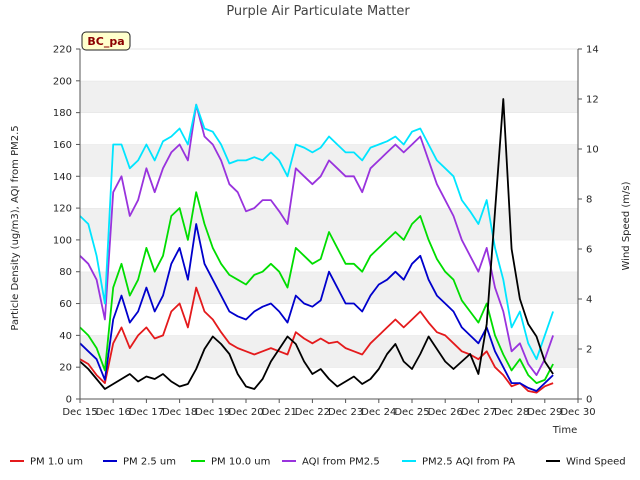  What do you see at coordinates (596, 462) in the screenshot?
I see `legend-label: Wind Speed` at bounding box center [596, 462].